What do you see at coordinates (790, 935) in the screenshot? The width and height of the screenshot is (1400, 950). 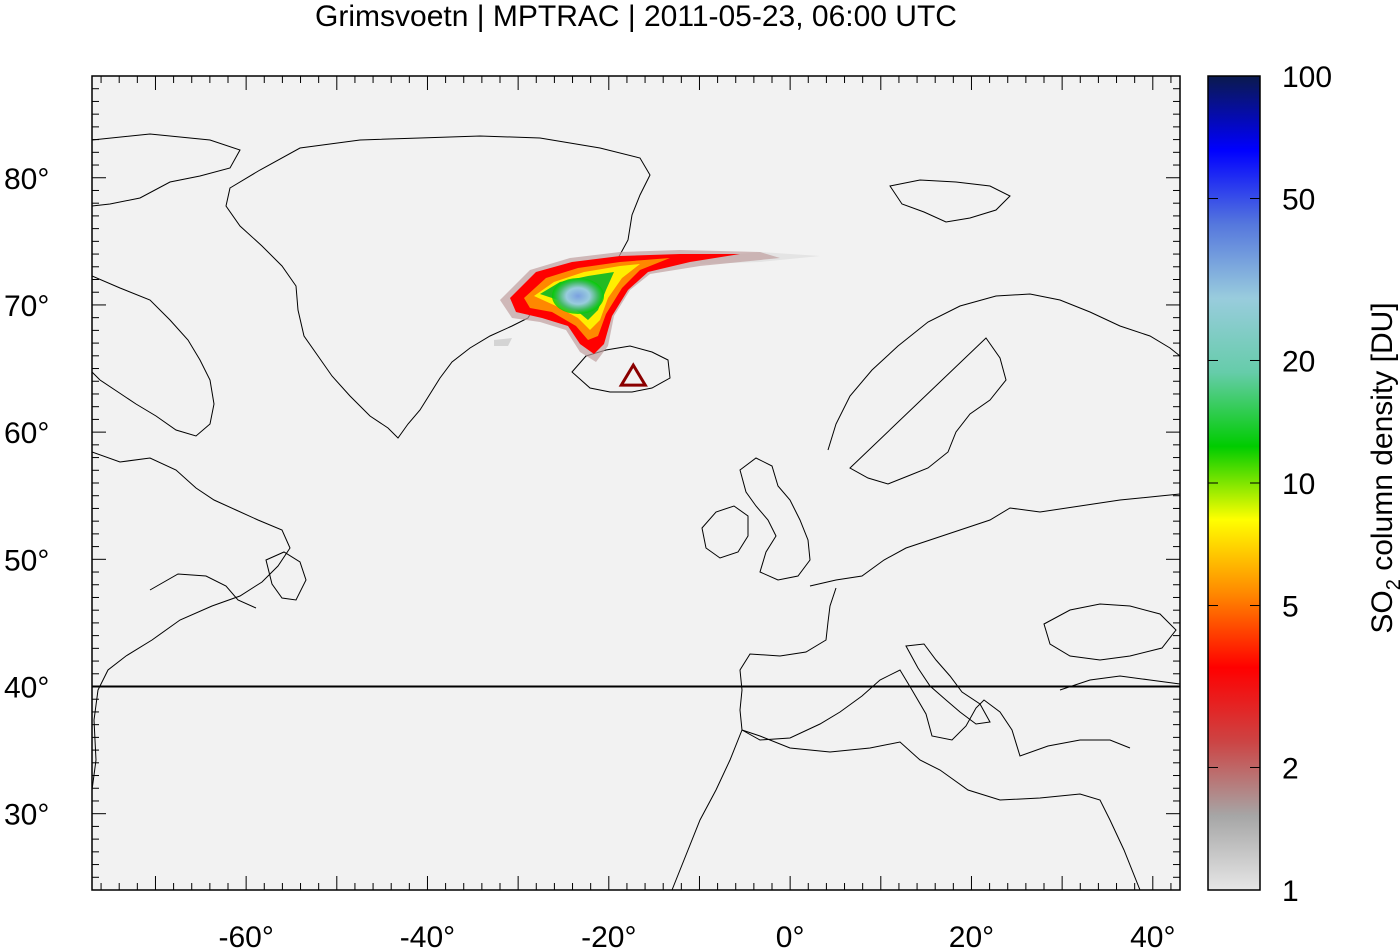 I see `lon-tick-label: 0°` at bounding box center [790, 935].